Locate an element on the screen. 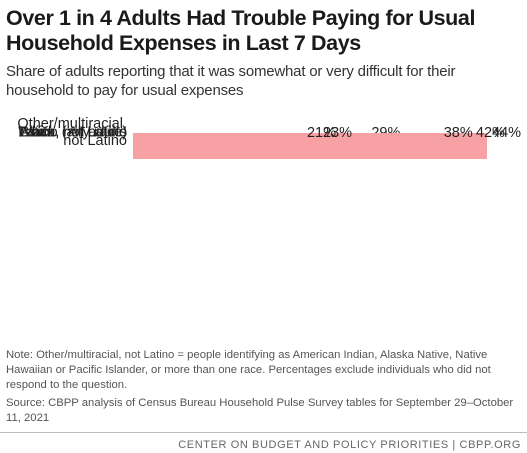 The height and width of the screenshot is (453, 527). value-label: 21% is located at coordinates (321, 133).